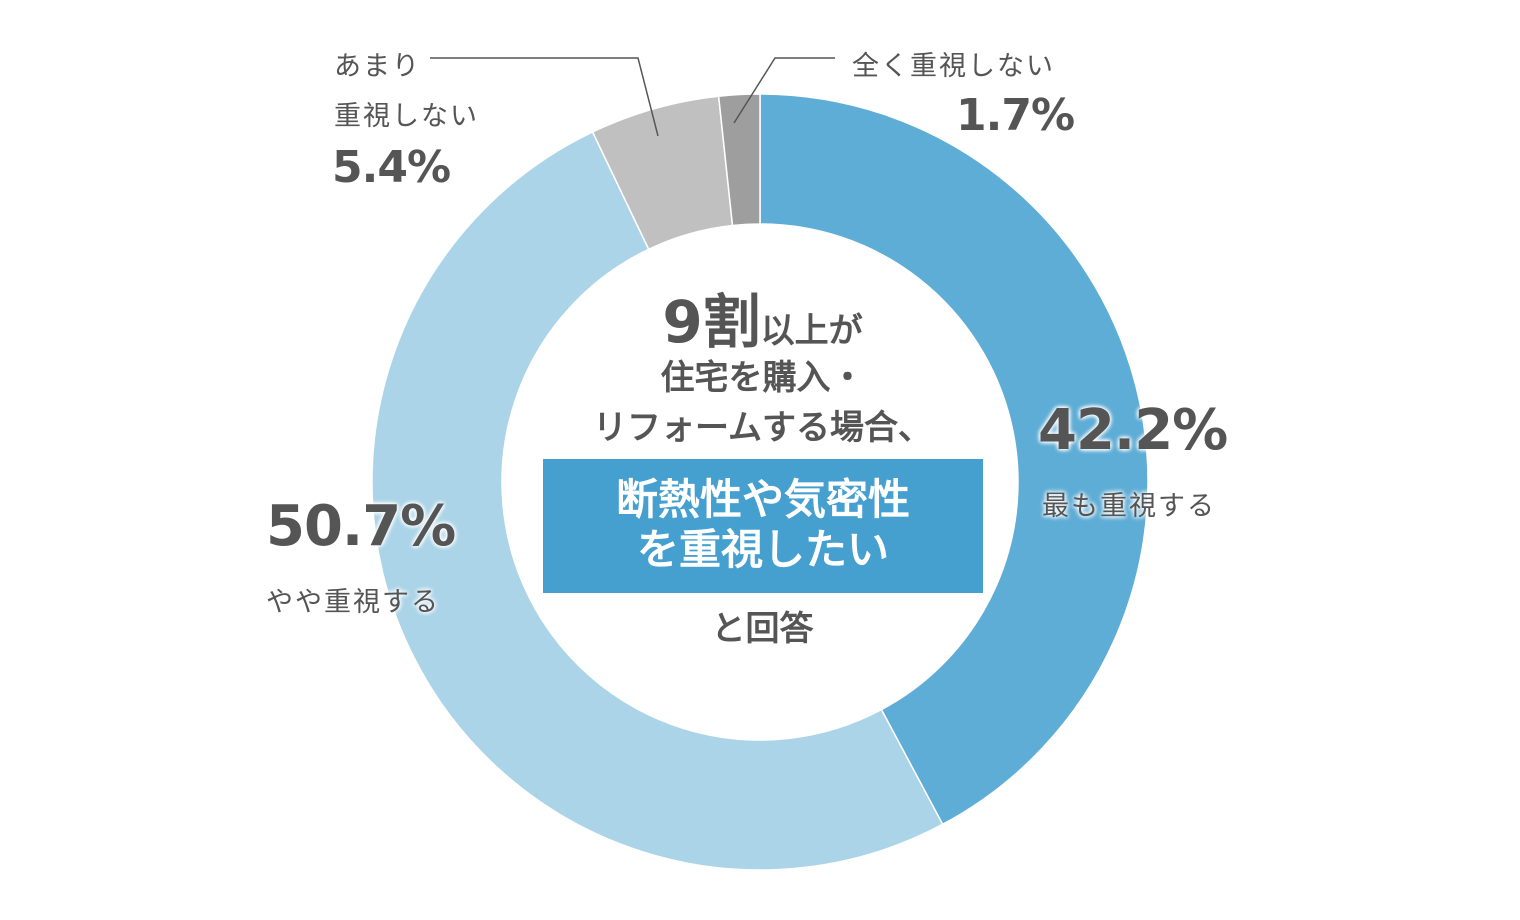  I want to click on center-line1-rest: 以上が, so click(811, 331).